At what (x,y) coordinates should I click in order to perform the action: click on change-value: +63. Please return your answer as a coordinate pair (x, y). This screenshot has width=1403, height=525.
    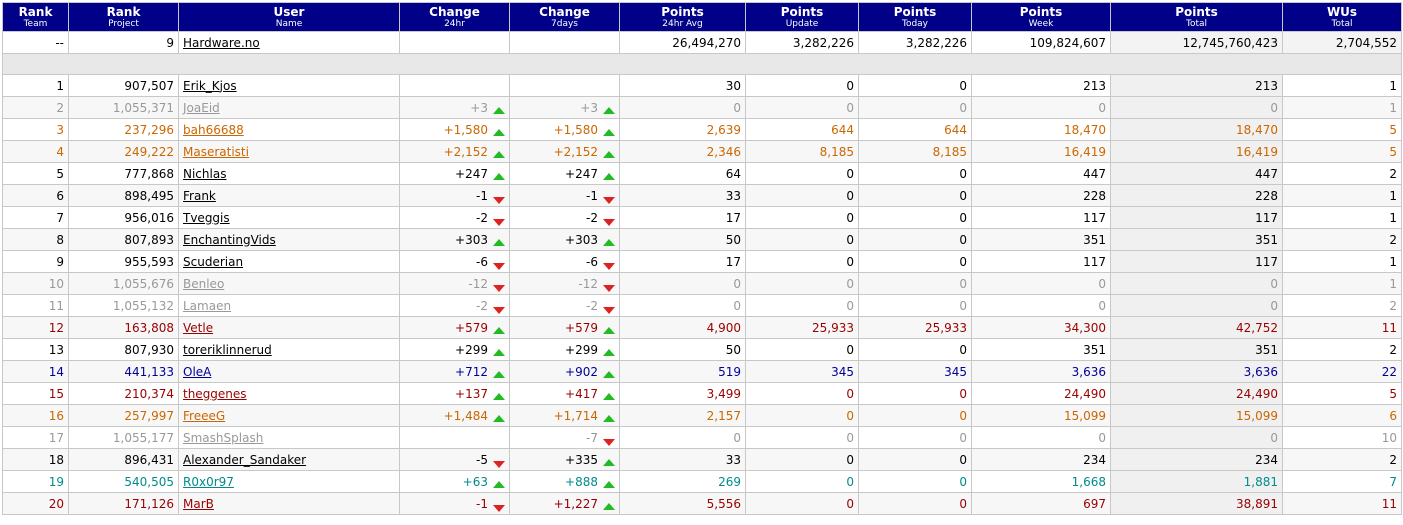
    Looking at the image, I should click on (475, 481).